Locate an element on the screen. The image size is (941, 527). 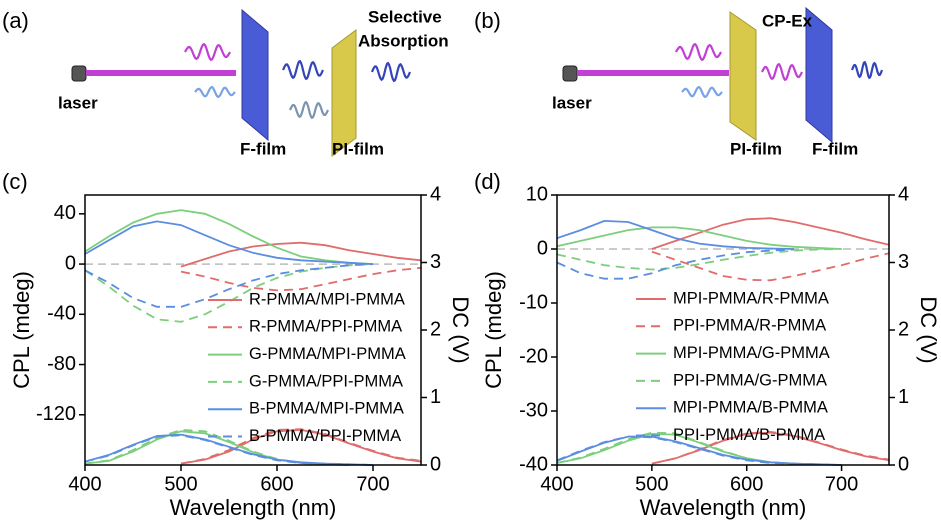
y-tick-label: -20 is located at coordinates (533, 356).